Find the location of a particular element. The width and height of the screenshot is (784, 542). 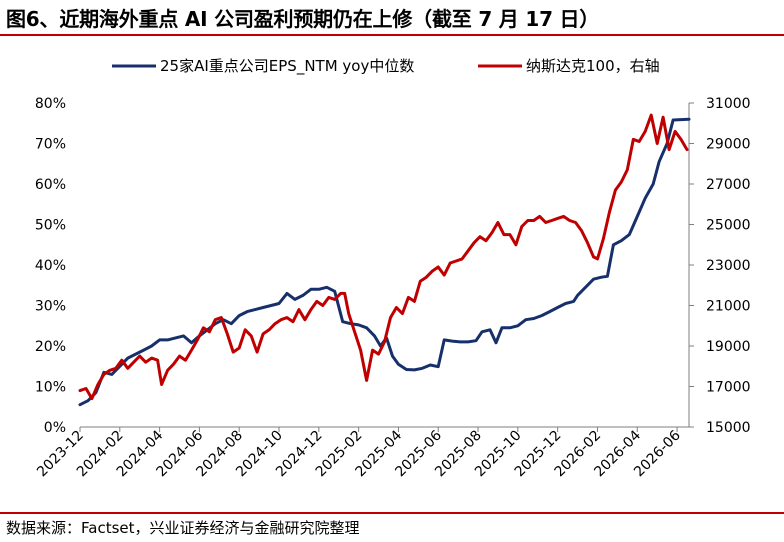

y-right-tick-label: 31000 is located at coordinates (728, 104).